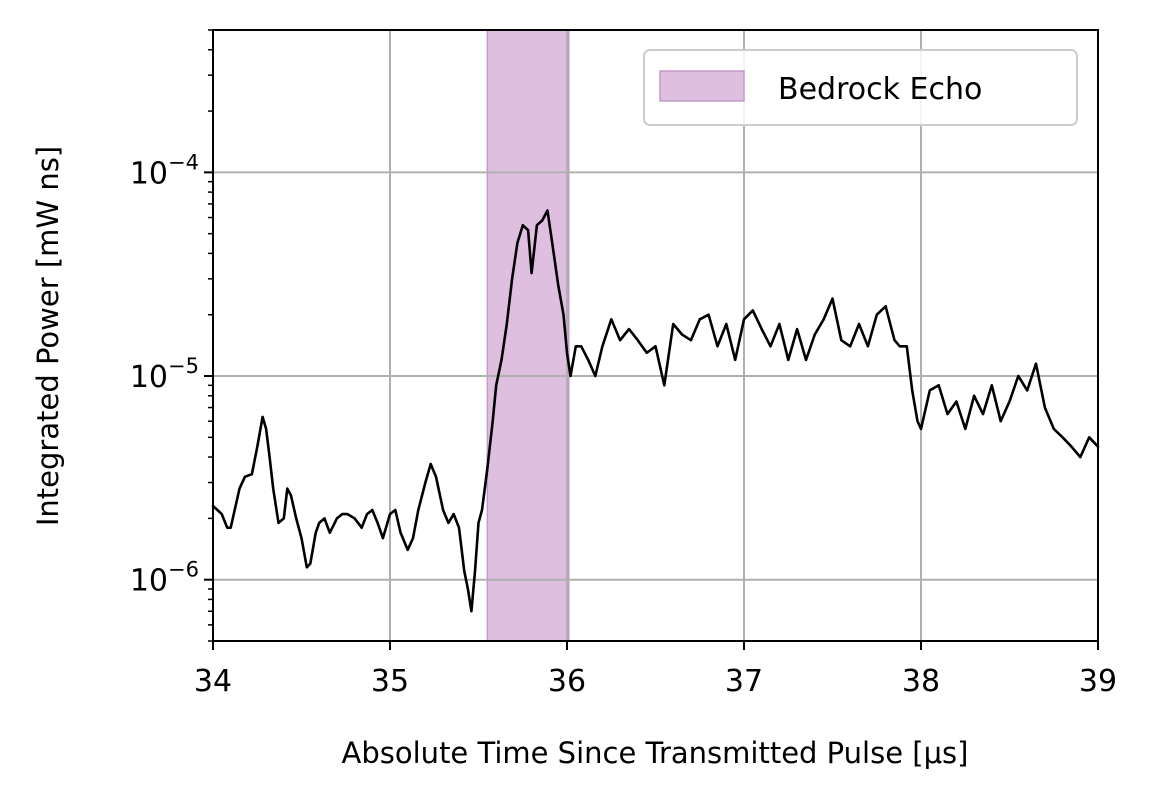 Image resolution: width=1154 pixels, height=805 pixels. What do you see at coordinates (164, 170) in the screenshot?
I see `y-tick-label: 10⁻⁴` at bounding box center [164, 170].